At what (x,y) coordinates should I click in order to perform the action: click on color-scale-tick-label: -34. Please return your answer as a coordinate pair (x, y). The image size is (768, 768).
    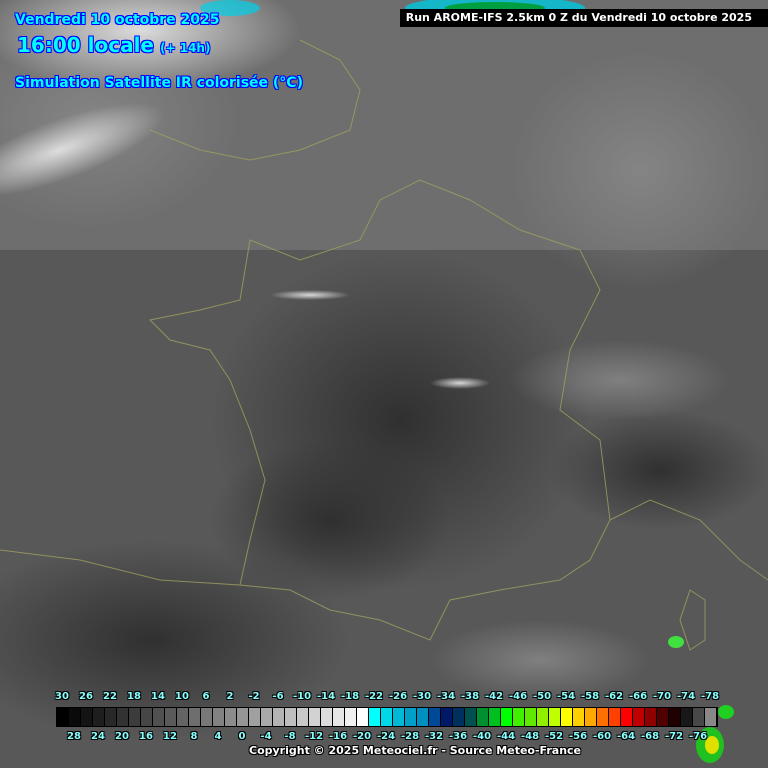
    Looking at the image, I should click on (446, 696).